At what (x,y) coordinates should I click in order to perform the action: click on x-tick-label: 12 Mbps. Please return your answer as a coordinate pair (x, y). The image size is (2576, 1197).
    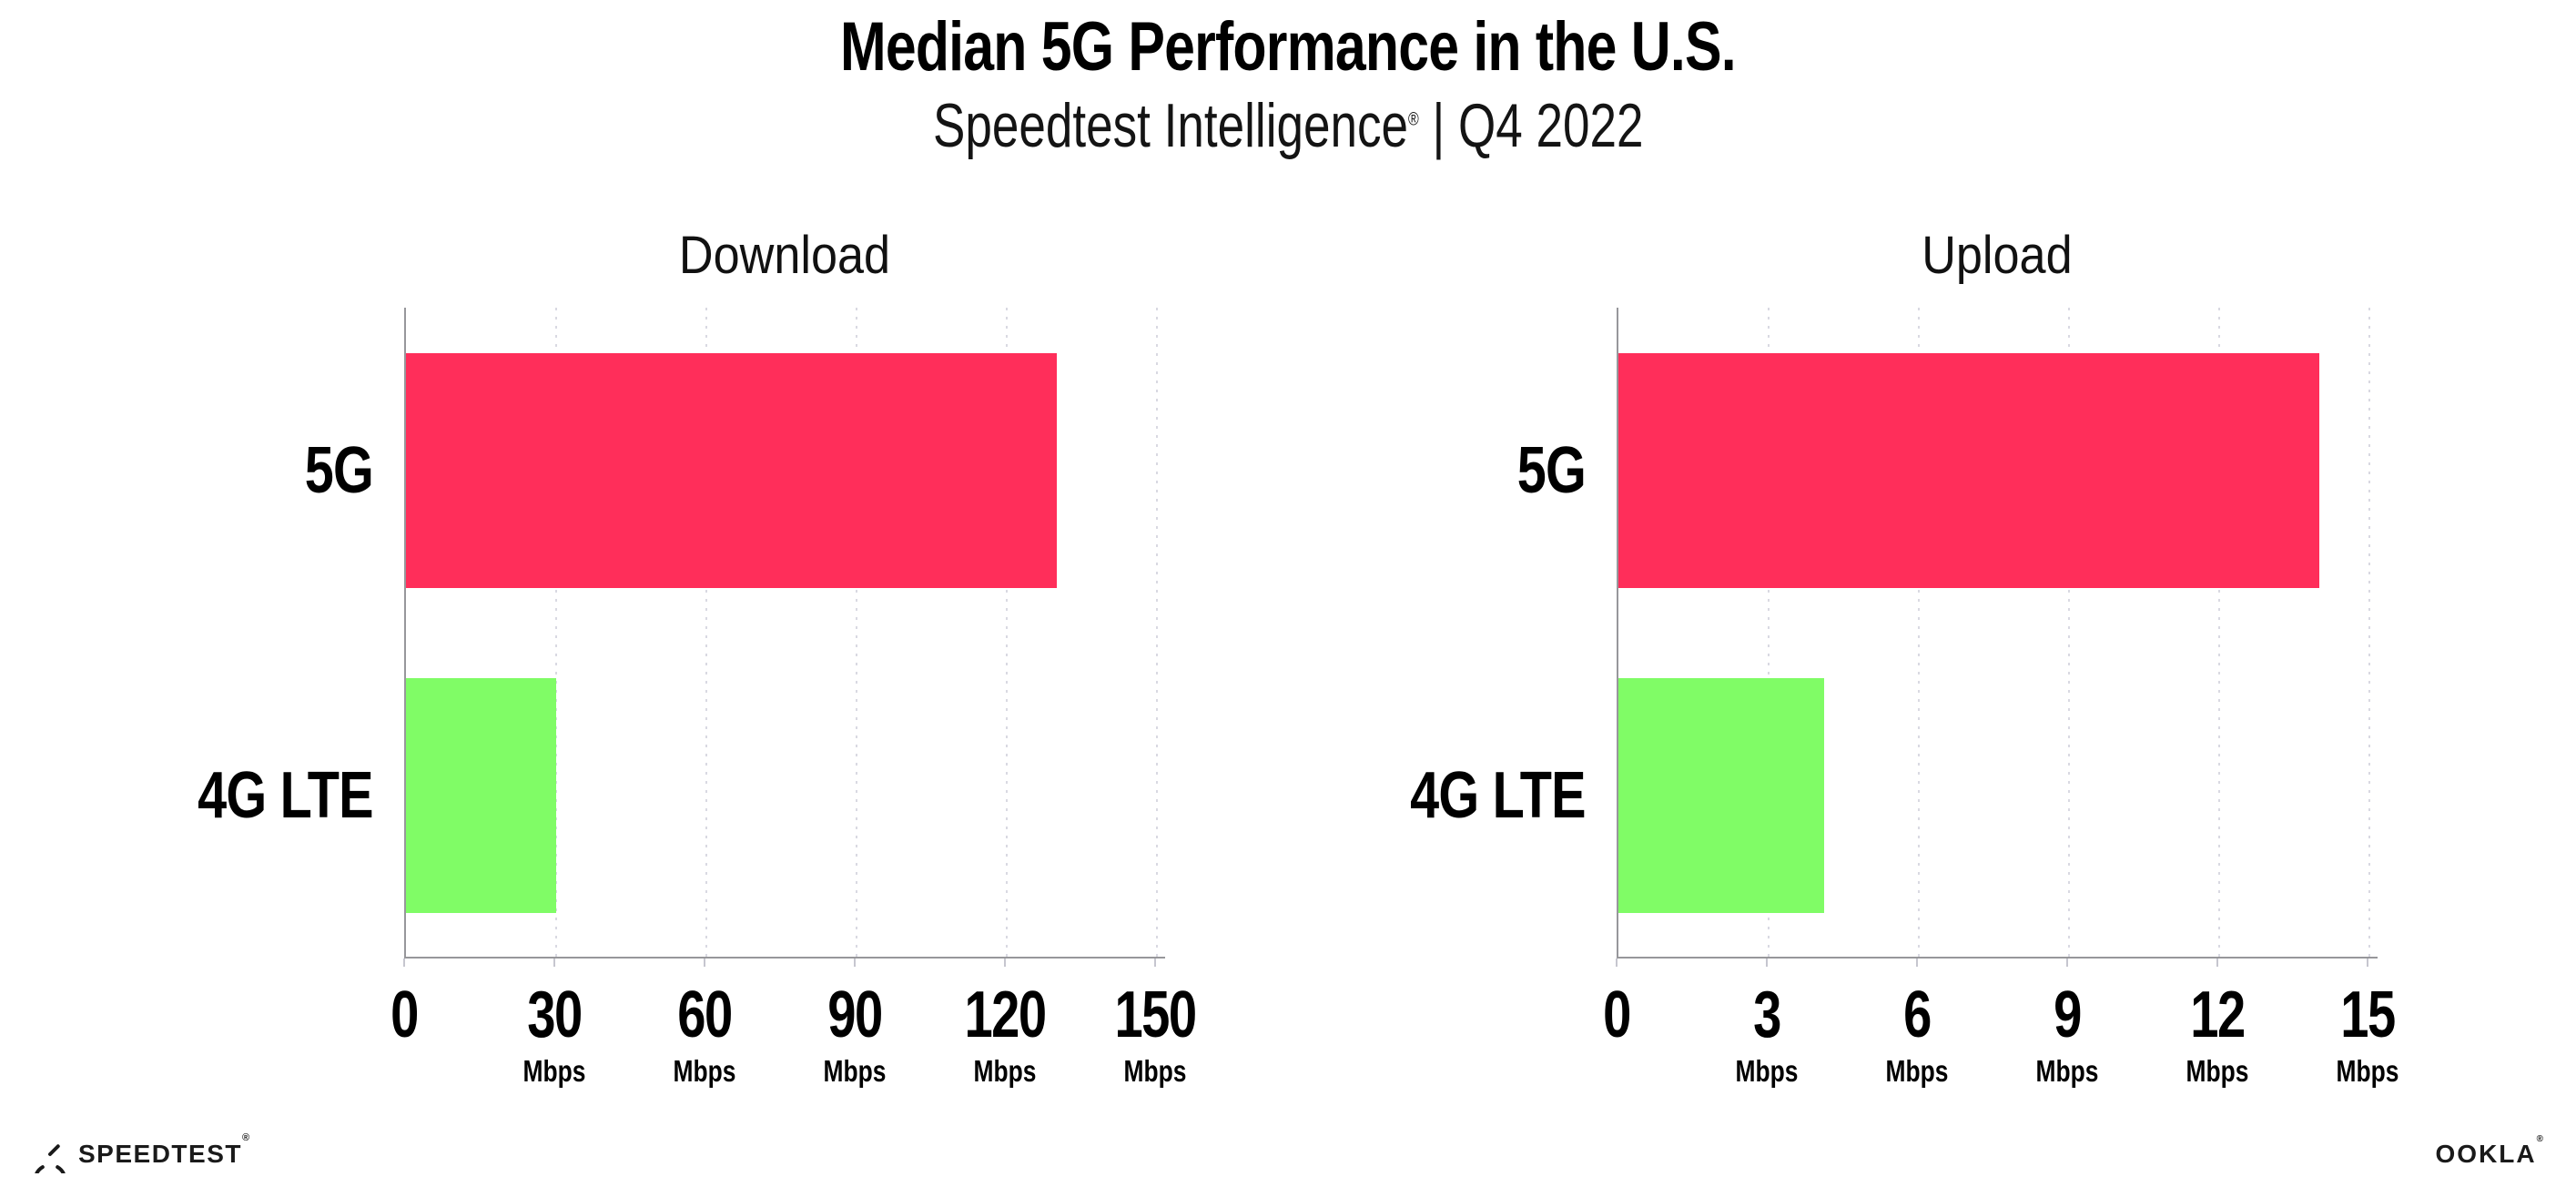
    Looking at the image, I should click on (2217, 1034).